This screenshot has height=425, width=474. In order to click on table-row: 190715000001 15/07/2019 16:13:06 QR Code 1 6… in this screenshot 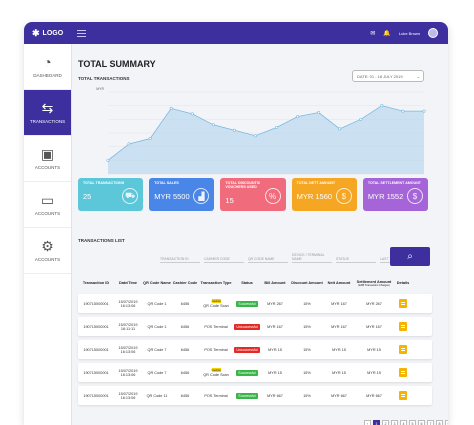, I will do `click(255, 303)`.